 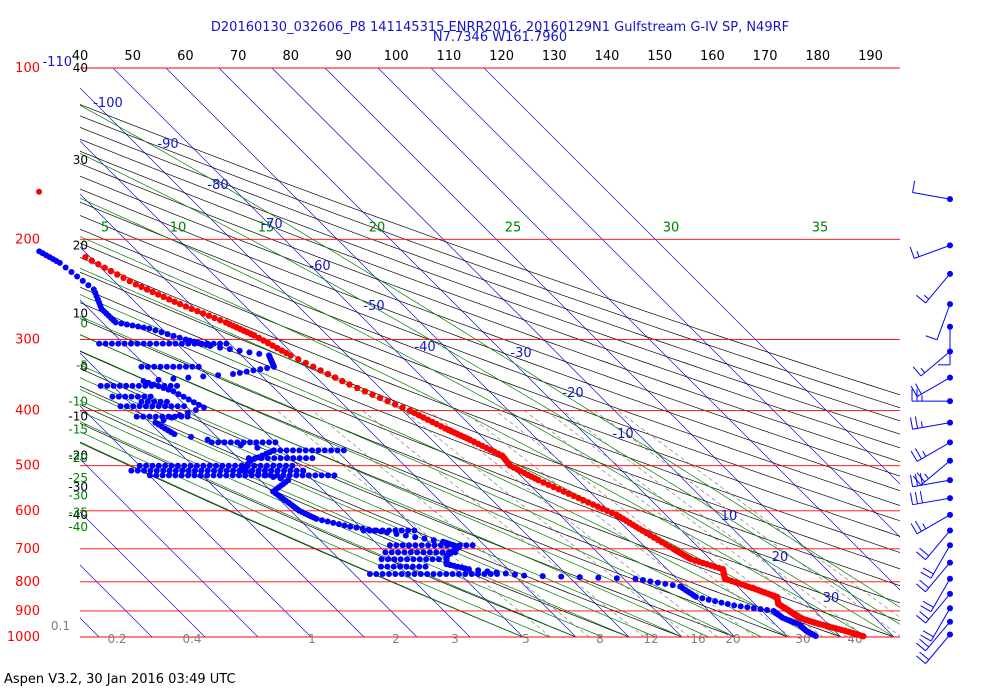 I want to click on wind-barb-column, so click(x=931, y=422).